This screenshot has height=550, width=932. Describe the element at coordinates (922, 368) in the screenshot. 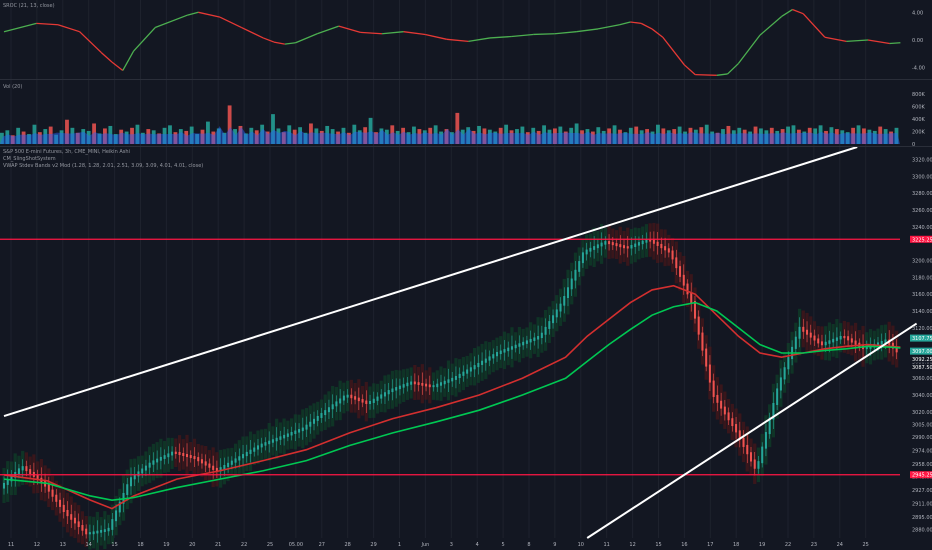

I see `price-label-text: 3087.50` at that location.